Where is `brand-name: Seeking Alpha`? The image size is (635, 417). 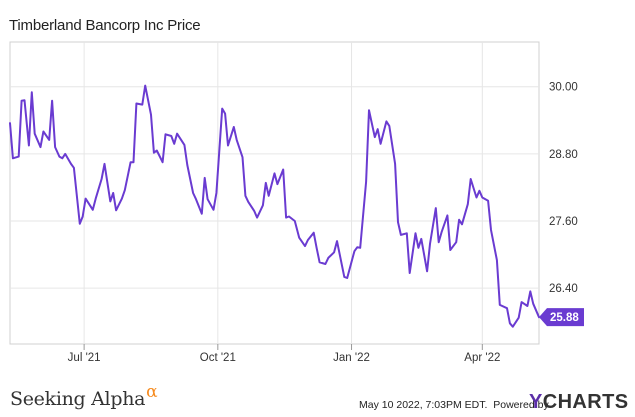
brand-name: Seeking Alpha is located at coordinates (78, 399).